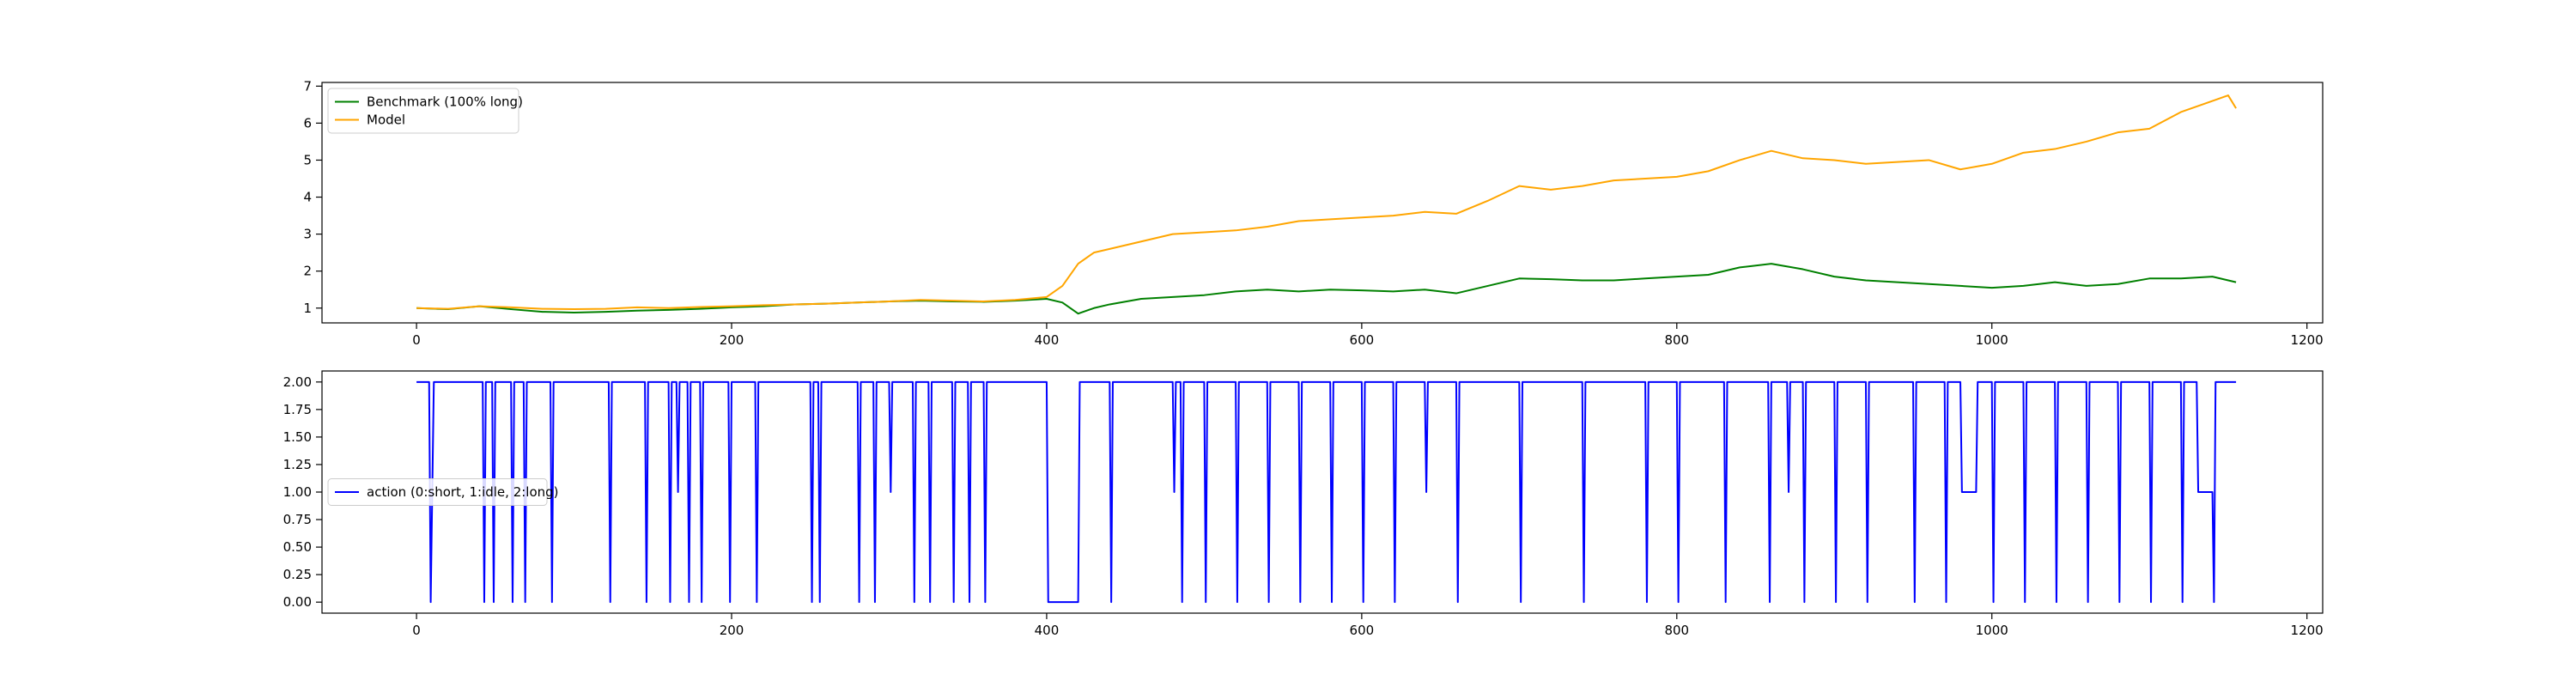  I want to click on legend-label: Benchmark (100% long), so click(445, 102).